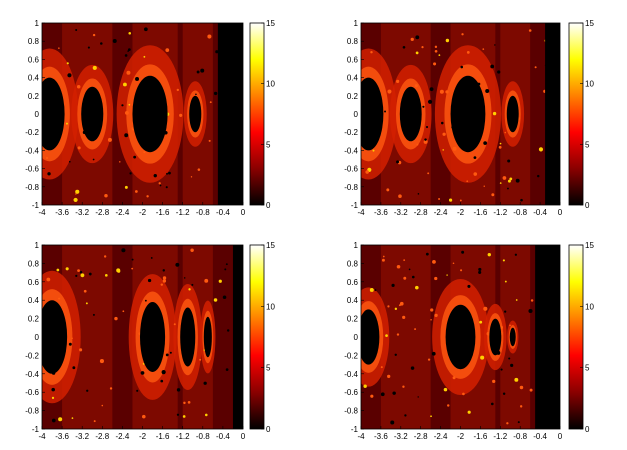  I want to click on colorbar-tick-label: 15, so click(270, 245).